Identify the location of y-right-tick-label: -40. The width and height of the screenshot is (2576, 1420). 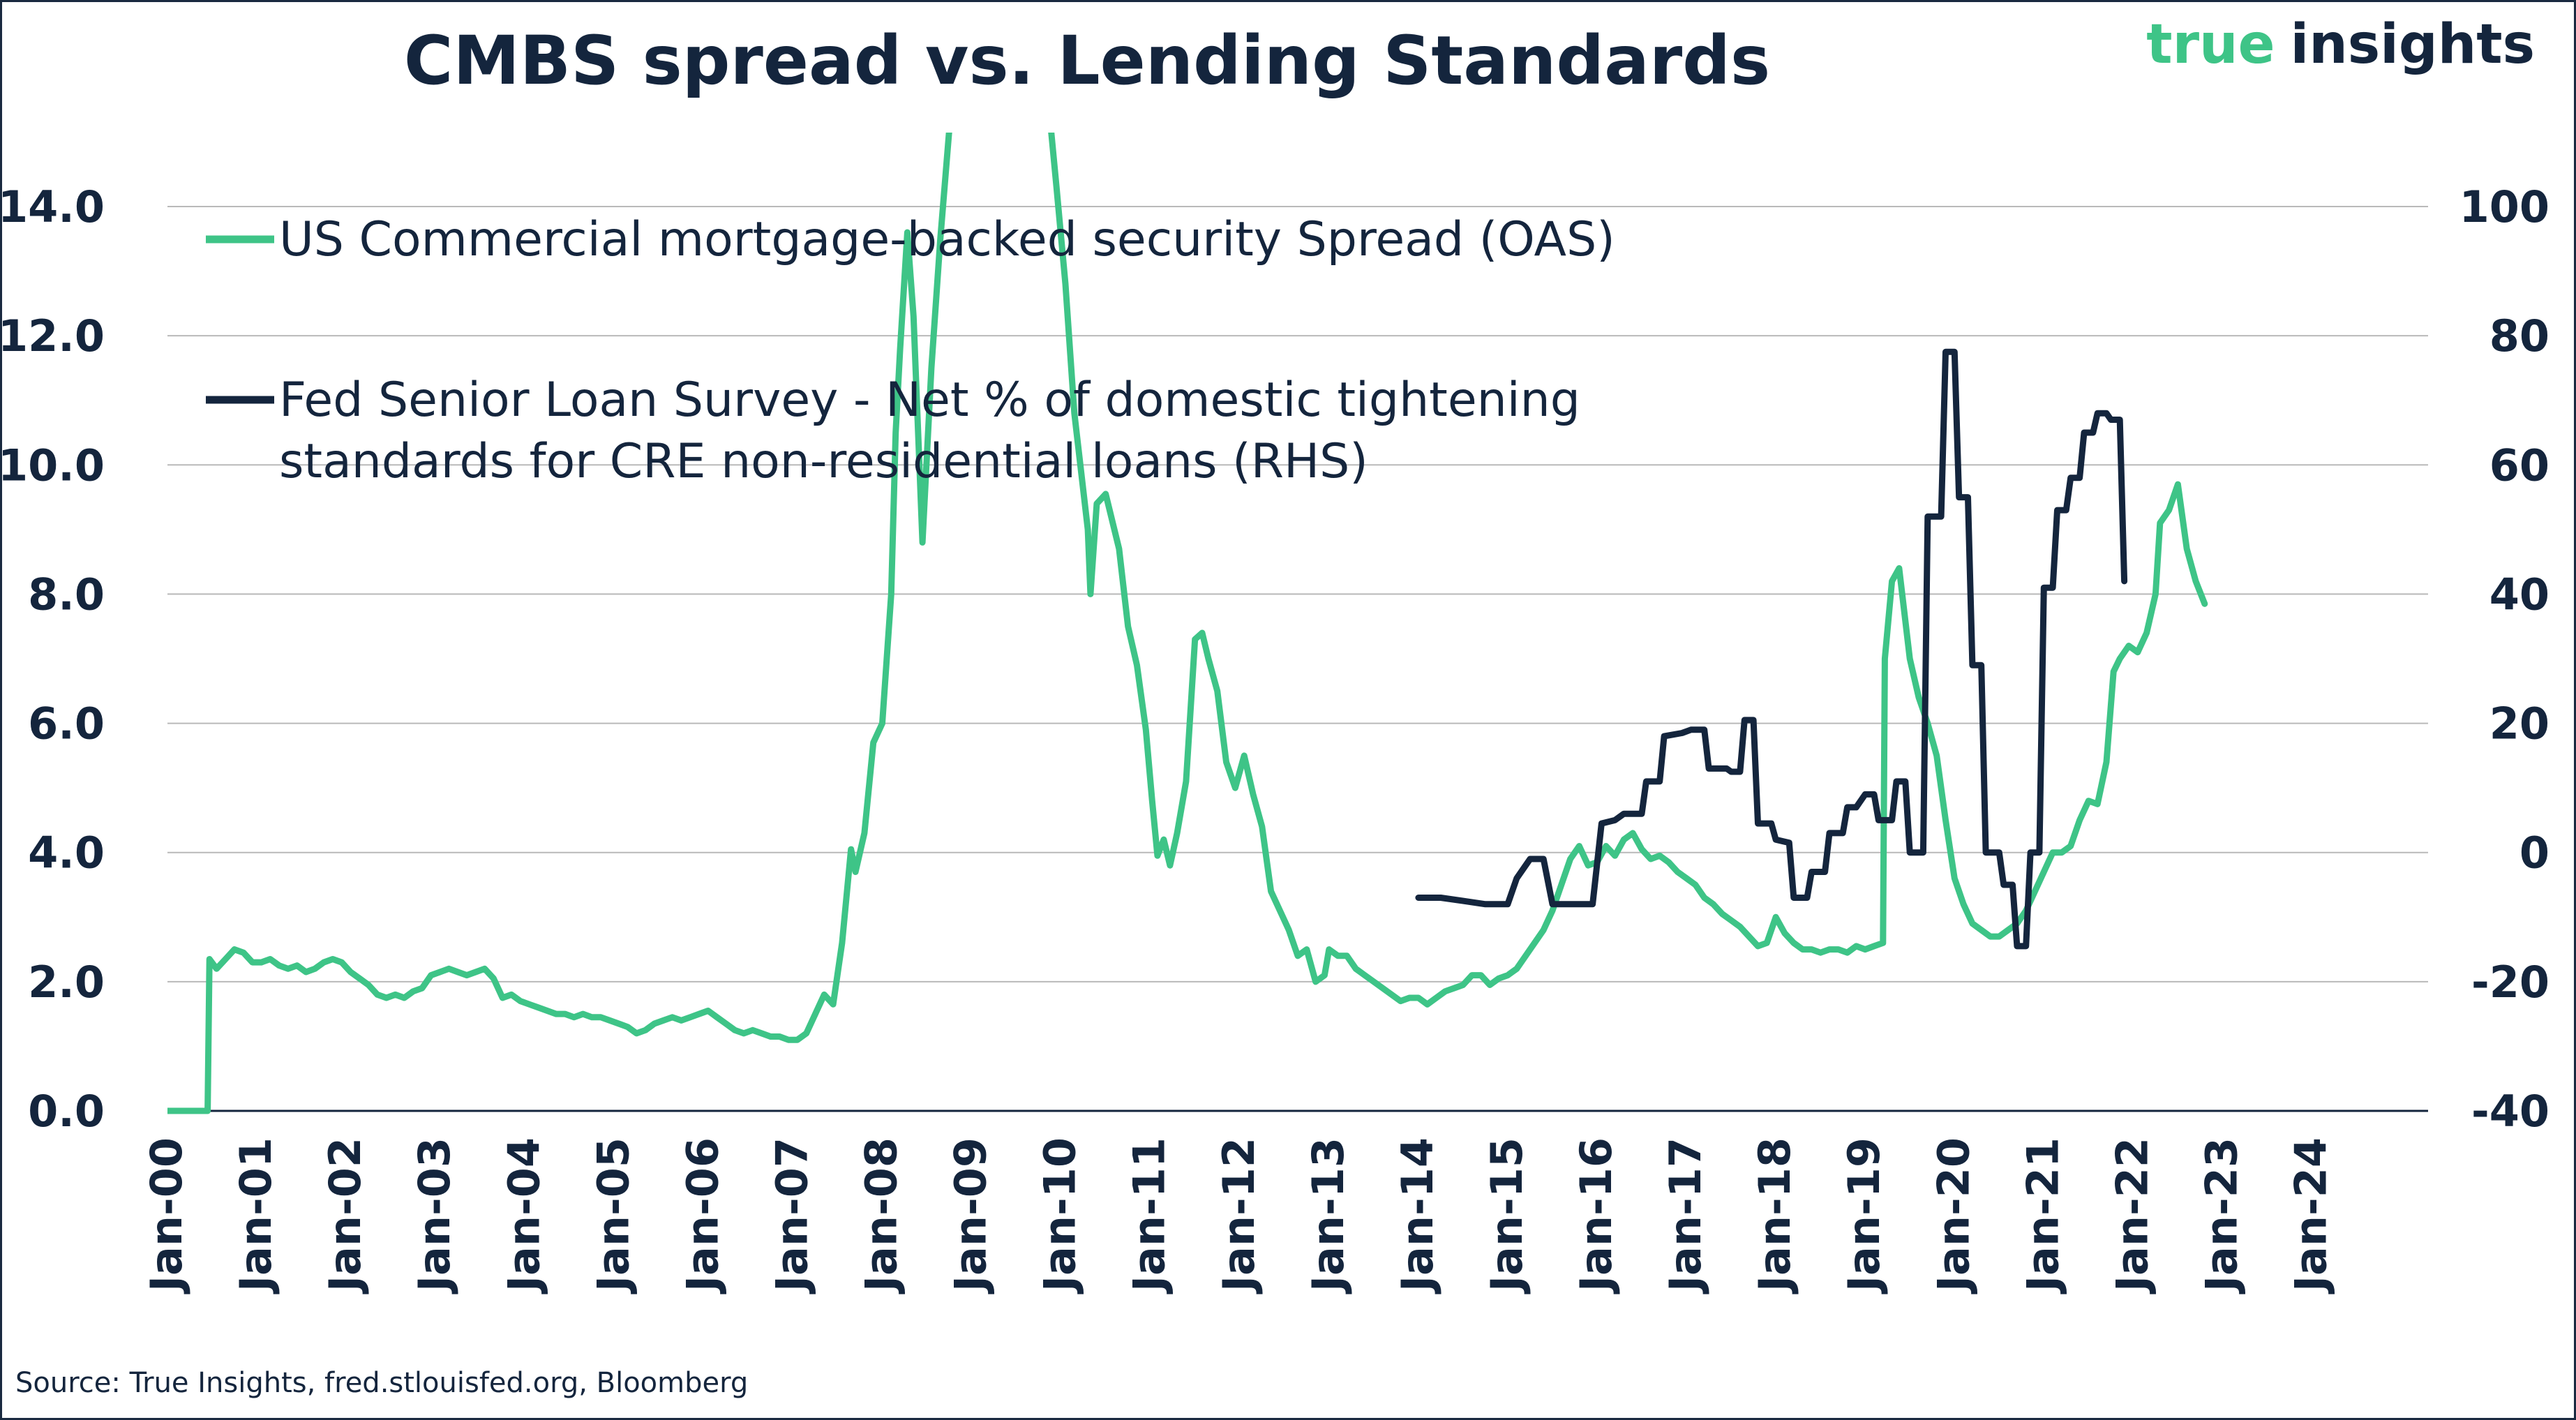
(2510, 1111).